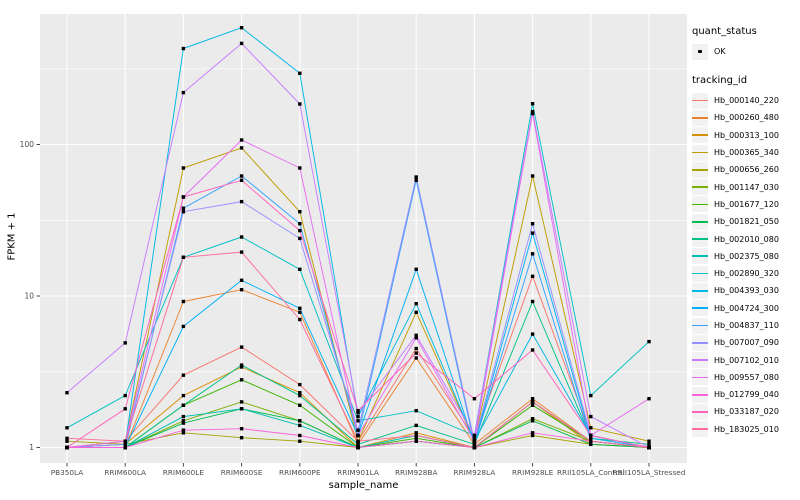 This screenshot has height=500, width=800. Describe the element at coordinates (720, 80) in the screenshot. I see `legend-title-tracking-id: tracking_id` at that location.